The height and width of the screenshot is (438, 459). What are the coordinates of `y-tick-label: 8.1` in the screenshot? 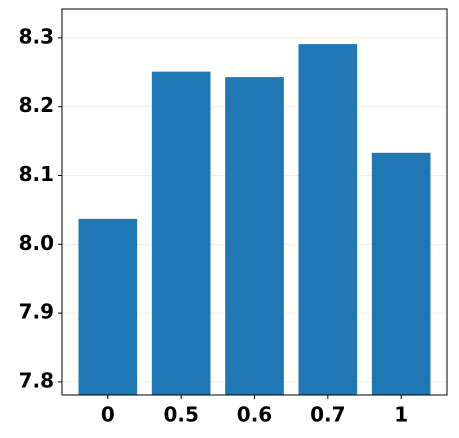 It's located at (36, 174).